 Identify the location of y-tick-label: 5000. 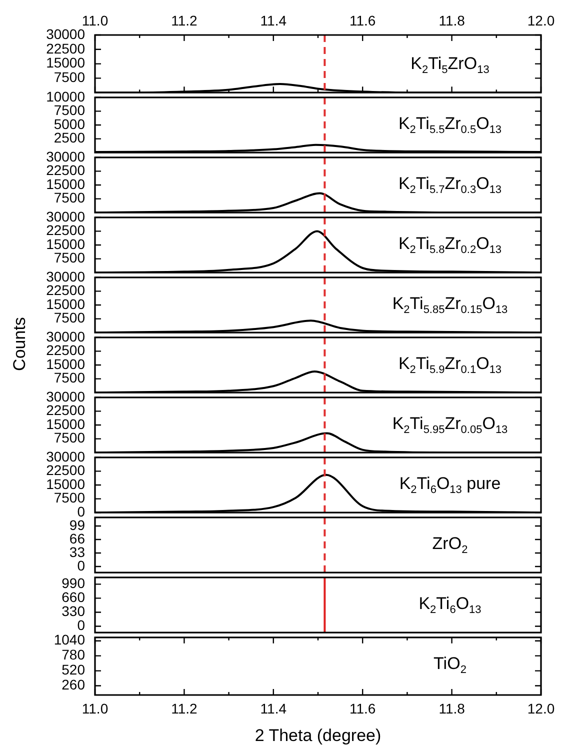
(70, 124).